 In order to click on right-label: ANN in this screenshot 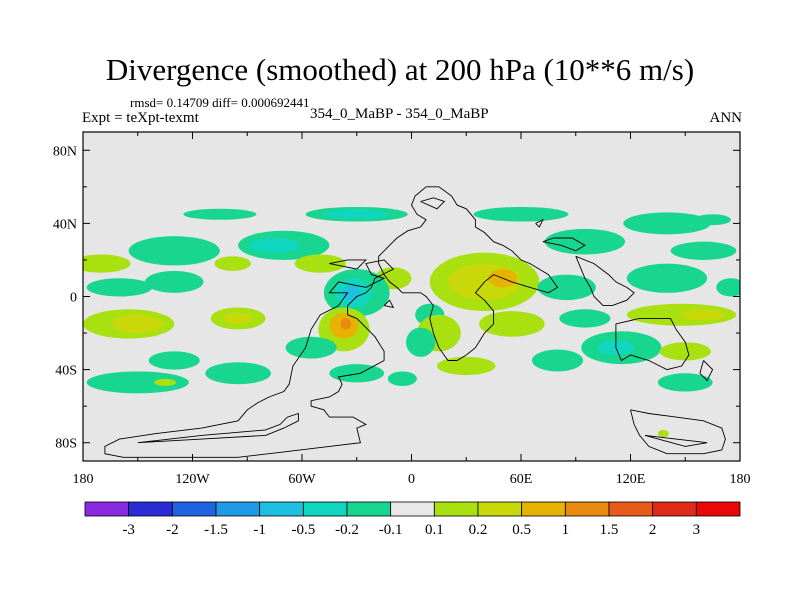, I will do `click(726, 118)`.